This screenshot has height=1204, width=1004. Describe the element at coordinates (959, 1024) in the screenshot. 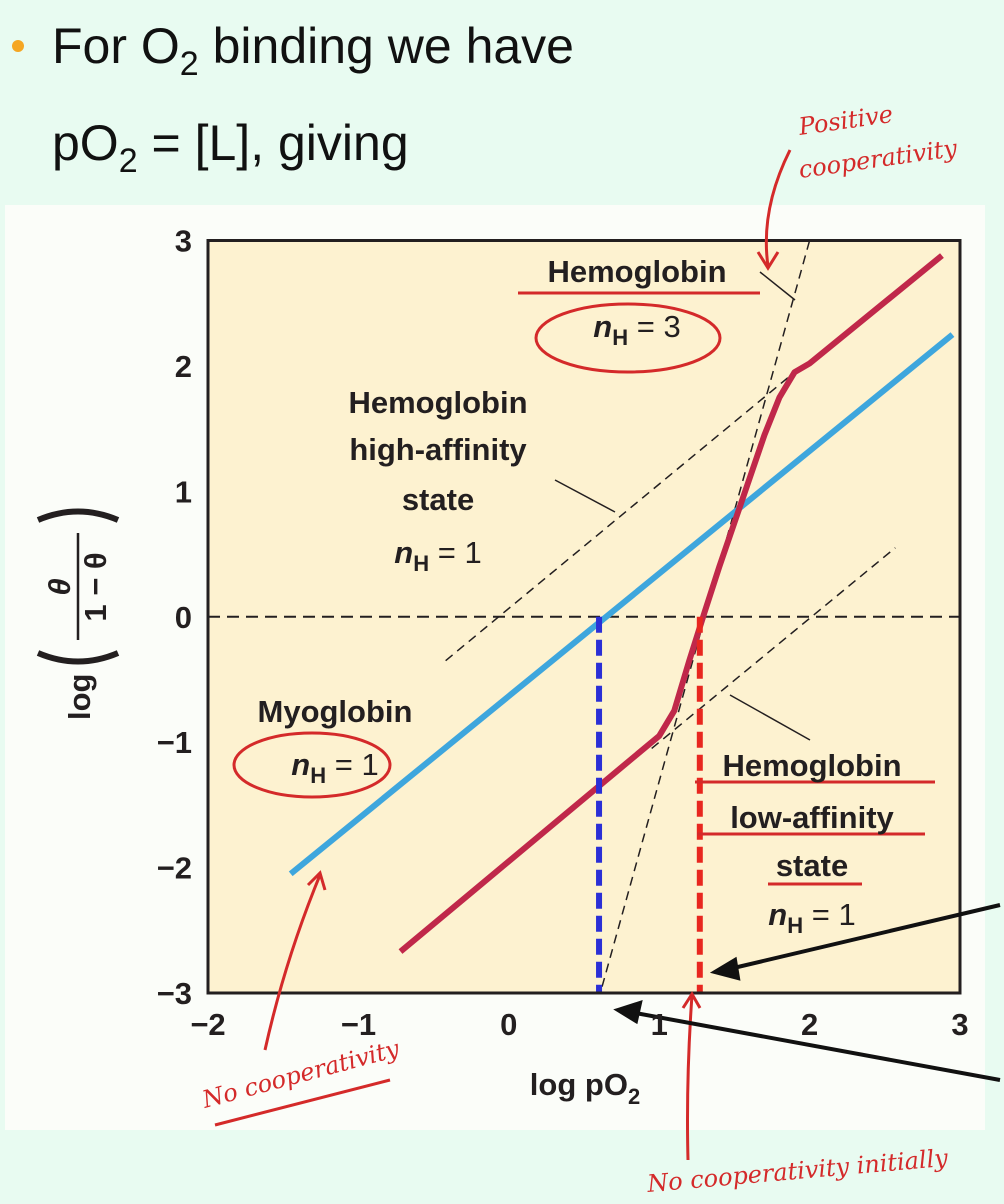

I see `x-tick-label: 3` at that location.